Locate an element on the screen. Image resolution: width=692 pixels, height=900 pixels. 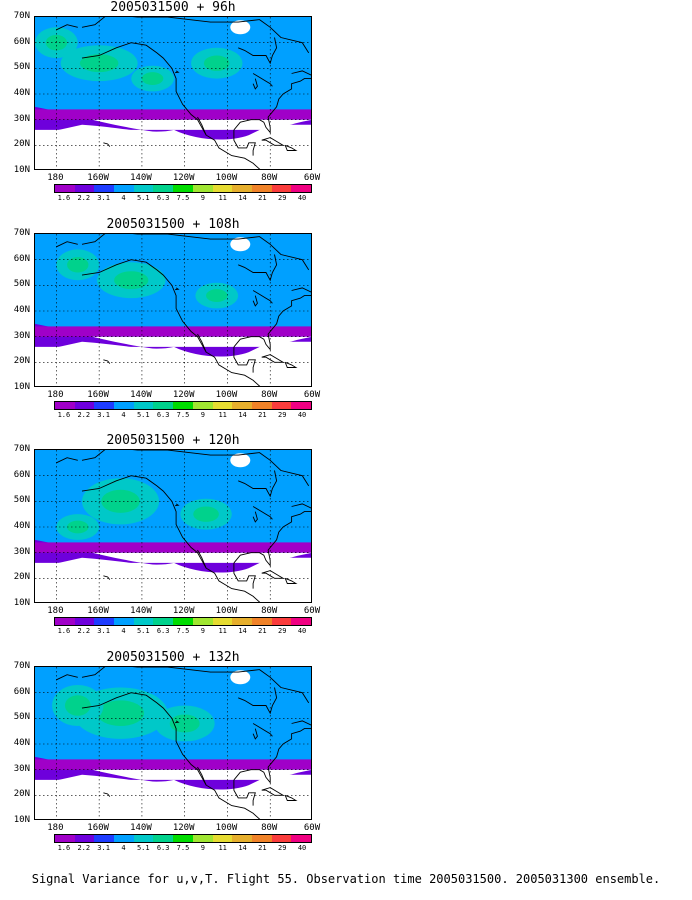
longitude-tick-label: 140W is located at coordinates (141, 828).